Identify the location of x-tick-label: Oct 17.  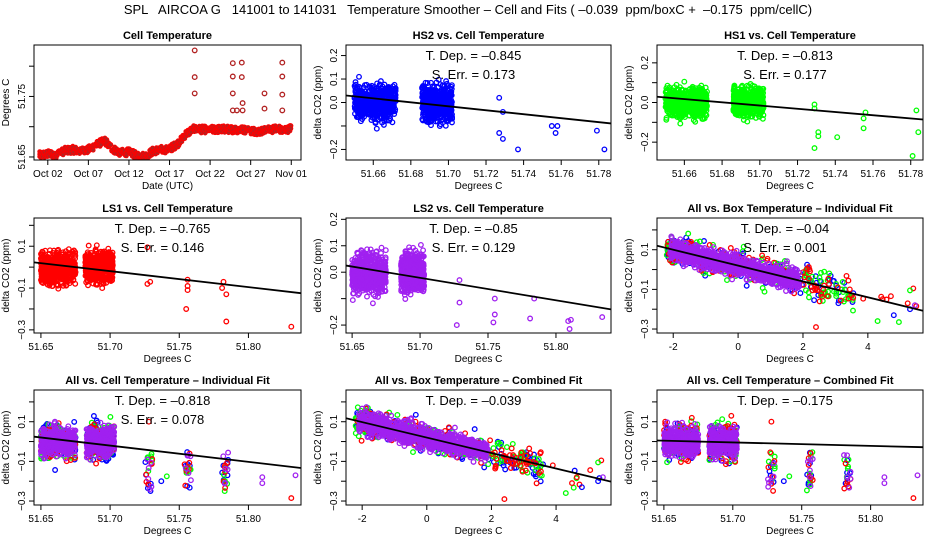
(170, 174).